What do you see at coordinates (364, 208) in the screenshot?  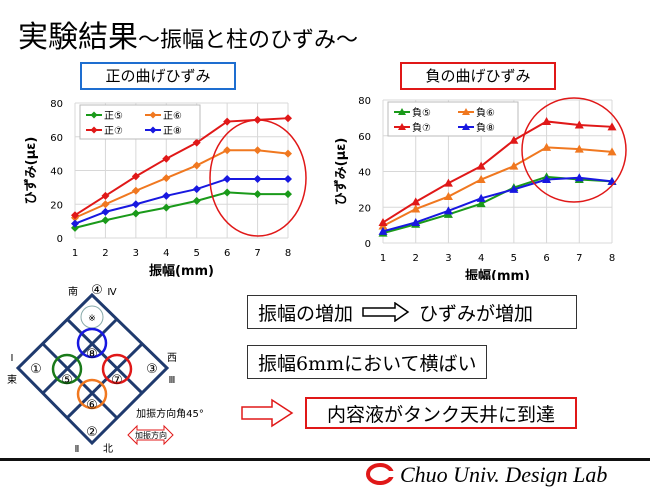 I see `y-tick-label: 20` at bounding box center [364, 208].